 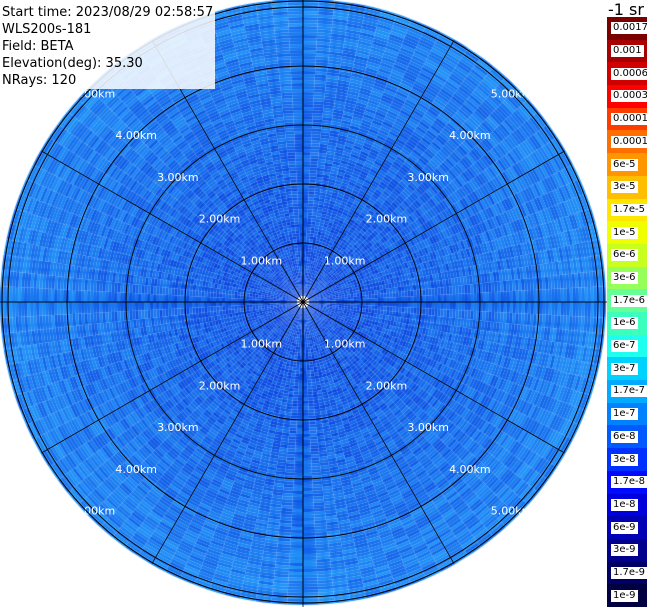 What do you see at coordinates (108, 63) in the screenshot?
I see `elevation-label: Elevation(deg): 35.30` at bounding box center [108, 63].